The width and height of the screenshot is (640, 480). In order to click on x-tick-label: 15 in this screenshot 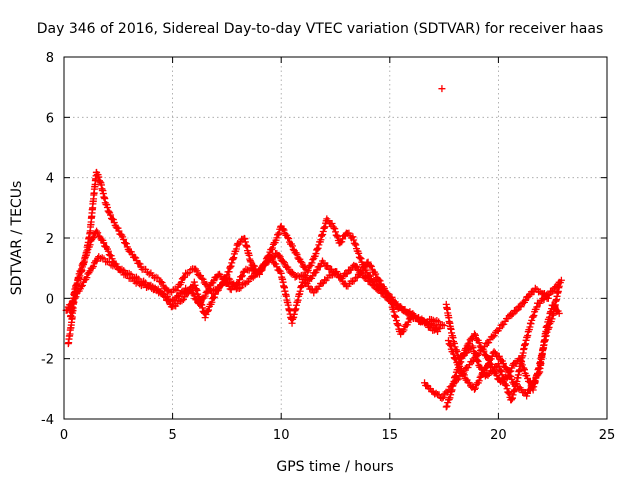, I will do `click(390, 435)`.